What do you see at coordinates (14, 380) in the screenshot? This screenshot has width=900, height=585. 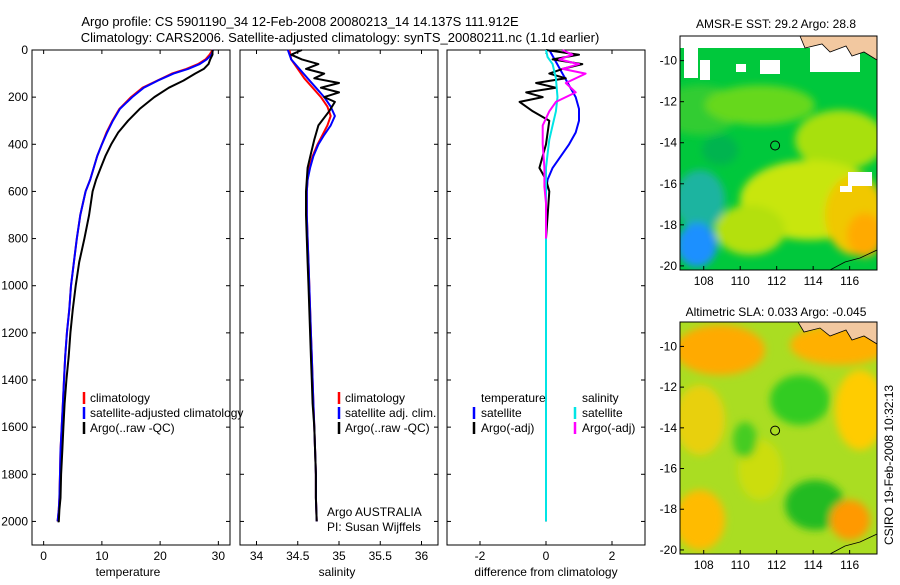 I see `y-tick-label-1400: 1400` at bounding box center [14, 380].